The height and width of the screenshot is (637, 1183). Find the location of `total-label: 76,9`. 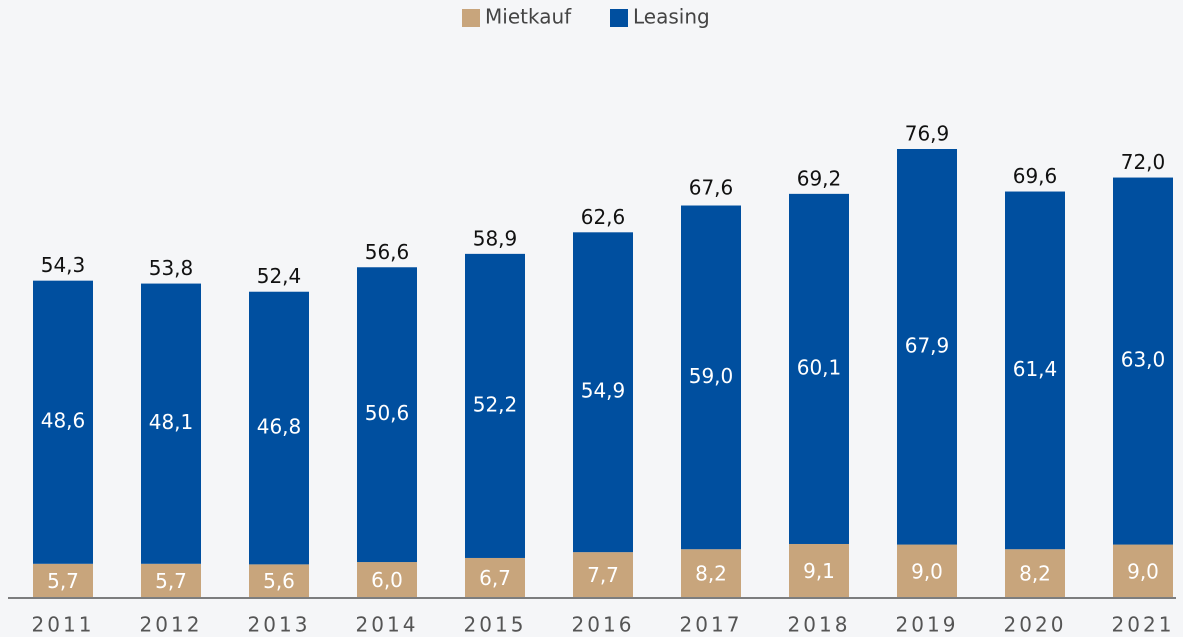

total-label: 76,9 is located at coordinates (927, 134).